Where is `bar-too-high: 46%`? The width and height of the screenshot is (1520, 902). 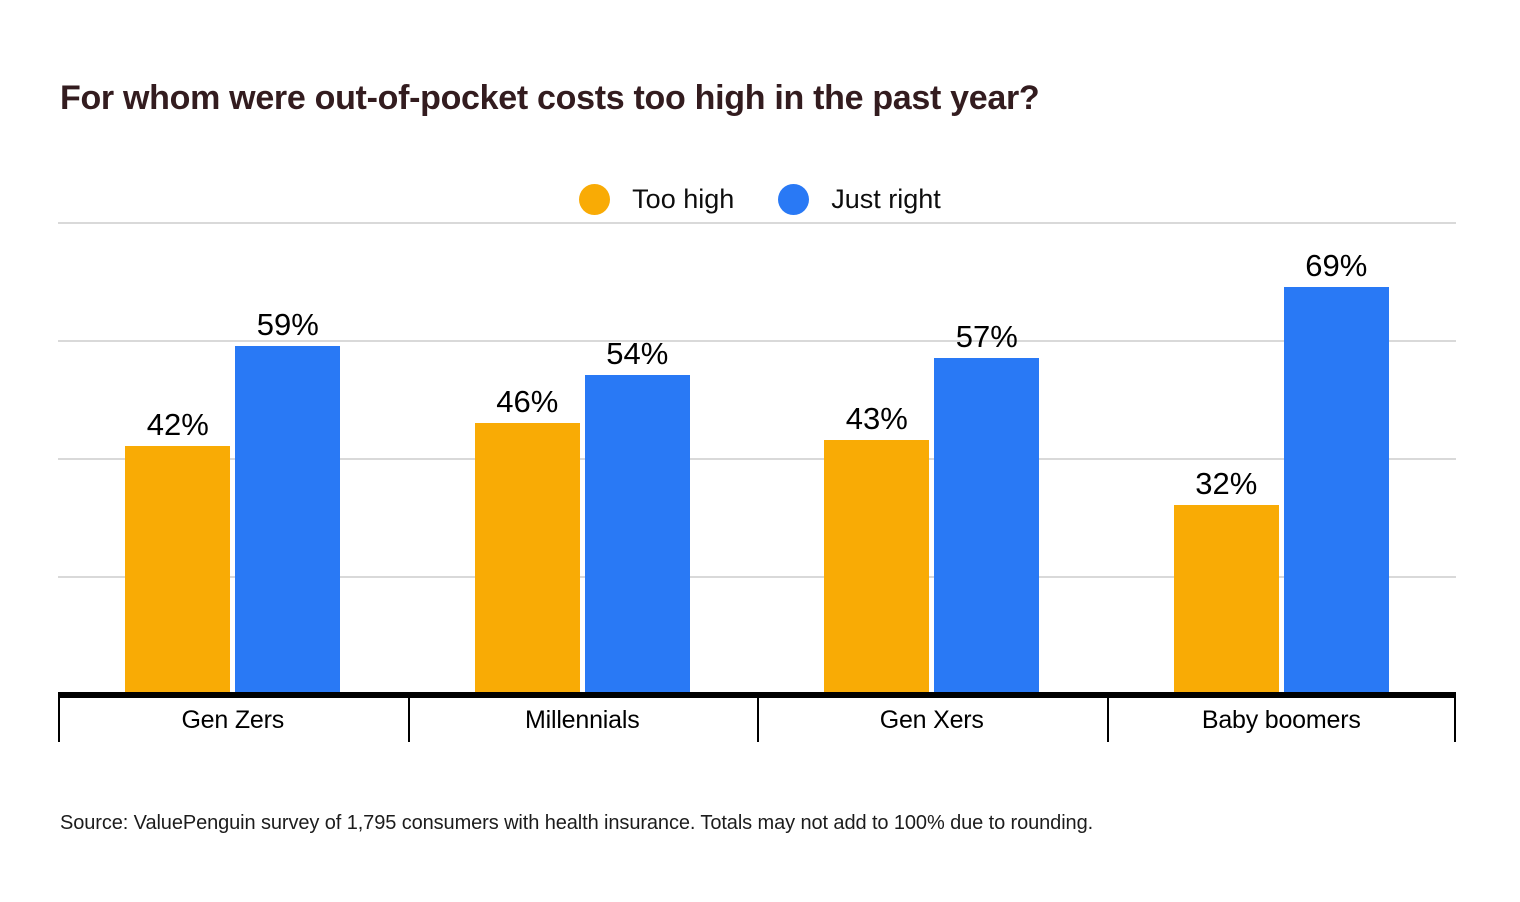
bar-too-high: 46% is located at coordinates (527, 540).